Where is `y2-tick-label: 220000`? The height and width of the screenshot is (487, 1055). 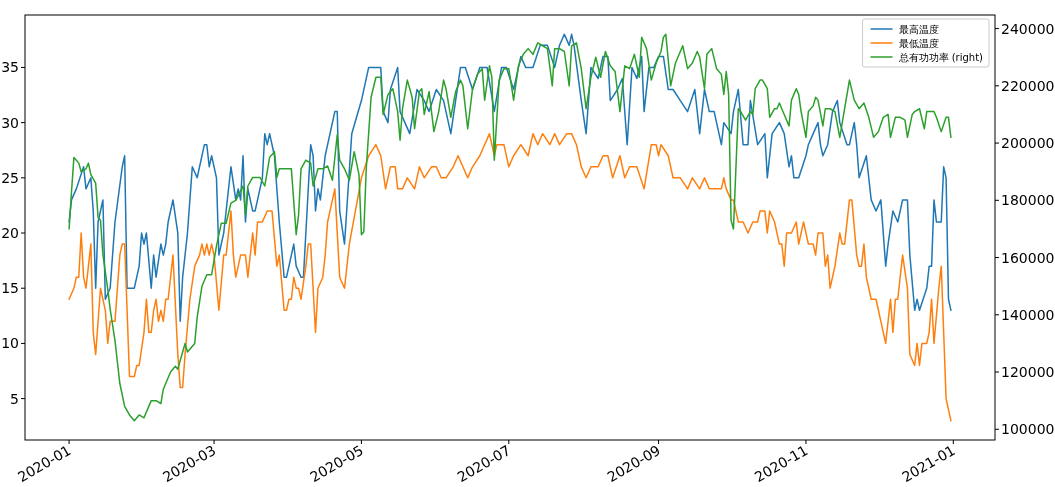 y2-tick-label: 220000 is located at coordinates (1028, 85).